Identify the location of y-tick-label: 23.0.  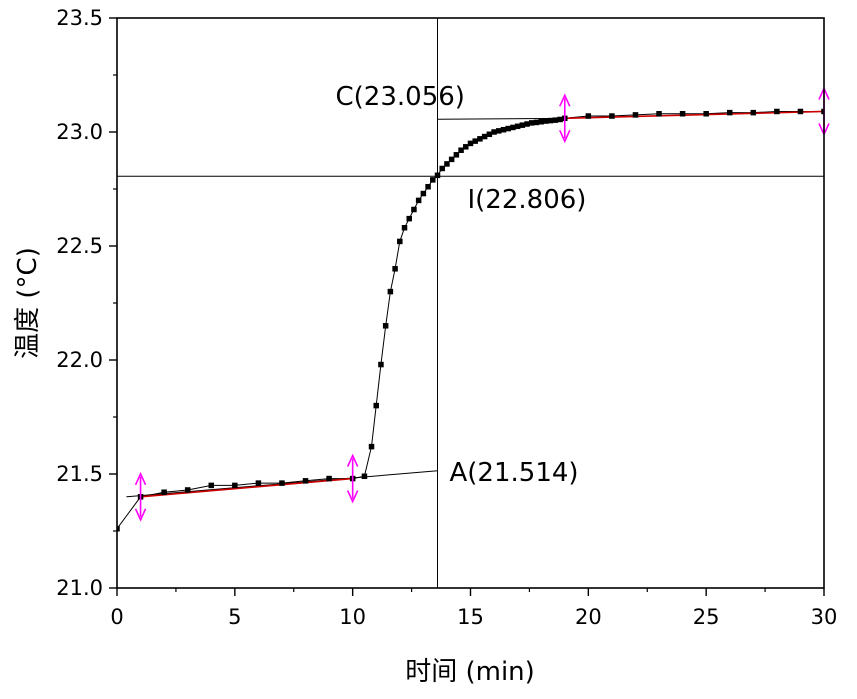
(79, 132).